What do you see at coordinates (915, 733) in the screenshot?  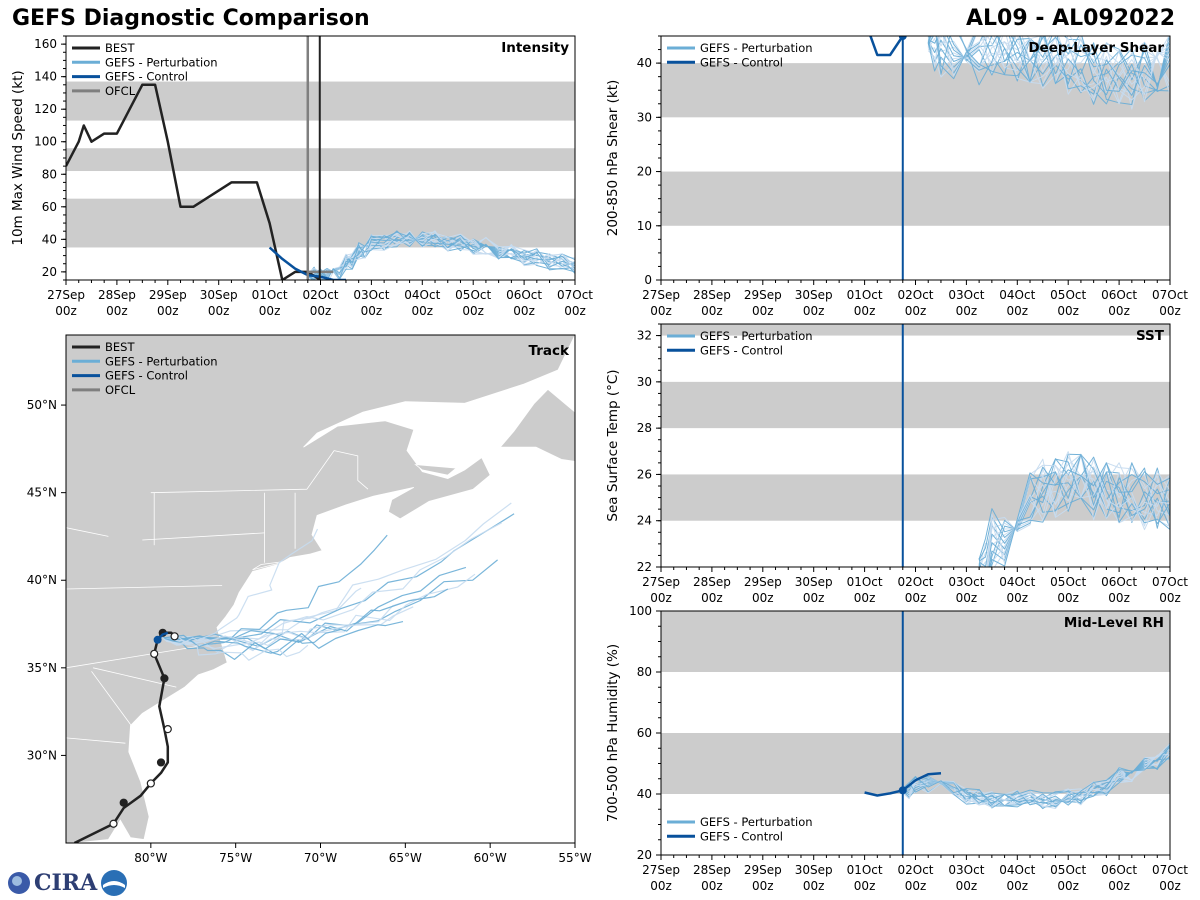 I see `plot-area-mid-level-rh` at bounding box center [915, 733].